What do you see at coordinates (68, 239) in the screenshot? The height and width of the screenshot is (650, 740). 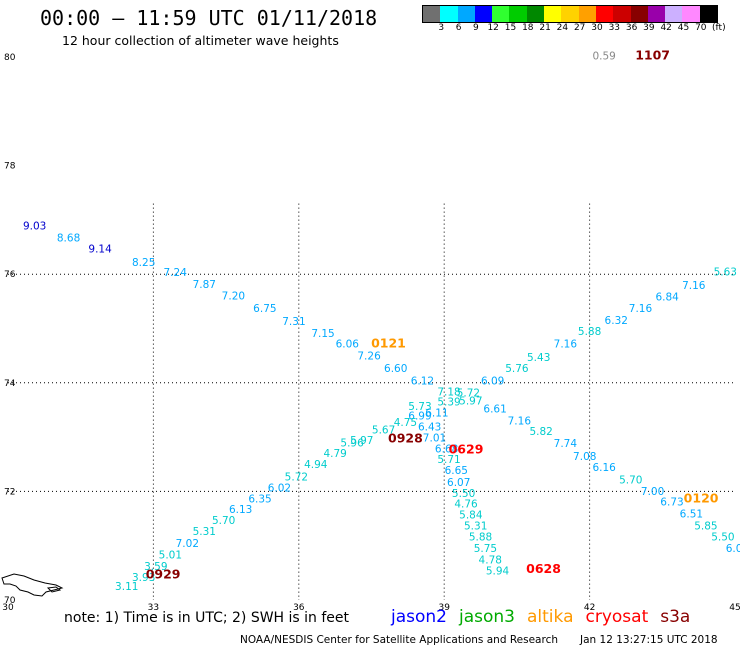 I see `wave-height-value: 8.68` at bounding box center [68, 239].